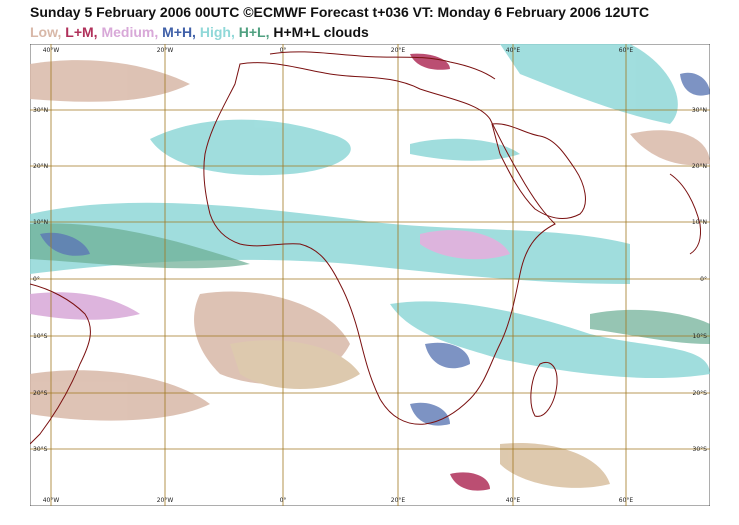 The image size is (739, 525). What do you see at coordinates (65, 244) in the screenshot?
I see `medium-high-cloud-amazon` at bounding box center [65, 244].